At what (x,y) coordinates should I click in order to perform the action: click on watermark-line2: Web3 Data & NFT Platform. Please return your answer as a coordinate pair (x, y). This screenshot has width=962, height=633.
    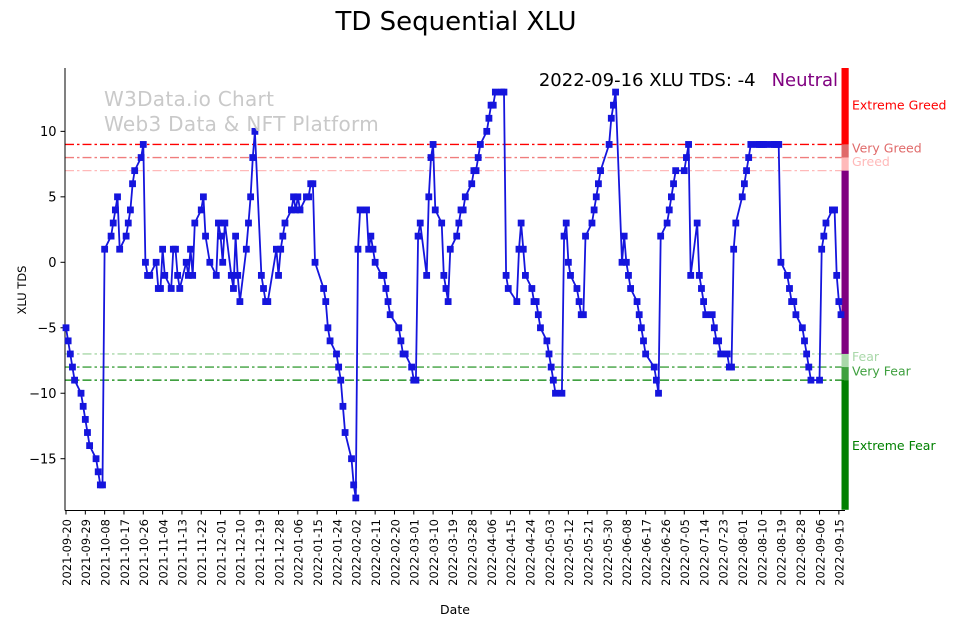
    Looking at the image, I should click on (241, 124).